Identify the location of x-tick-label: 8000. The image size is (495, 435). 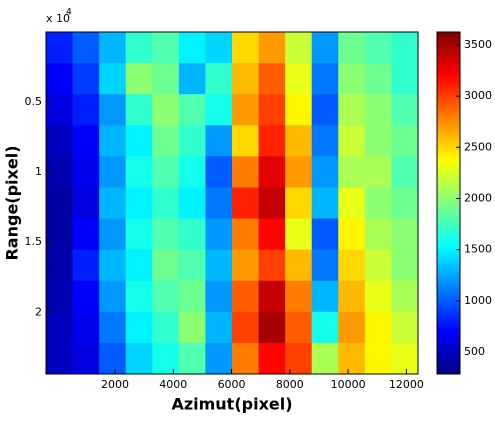
(290, 384).